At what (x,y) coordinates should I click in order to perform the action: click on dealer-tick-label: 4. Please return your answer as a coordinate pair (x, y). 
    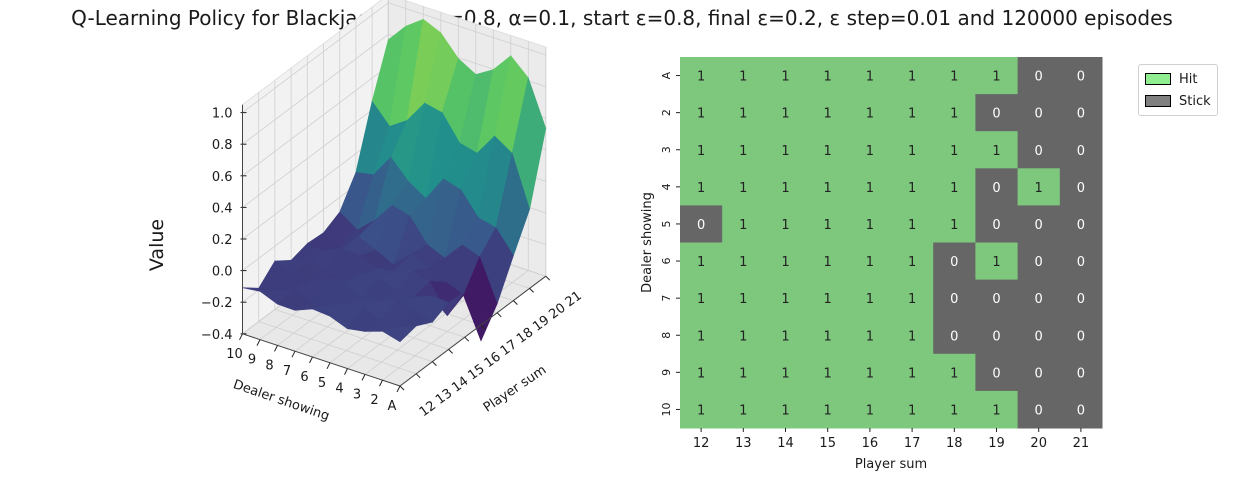
    Looking at the image, I should click on (339, 389).